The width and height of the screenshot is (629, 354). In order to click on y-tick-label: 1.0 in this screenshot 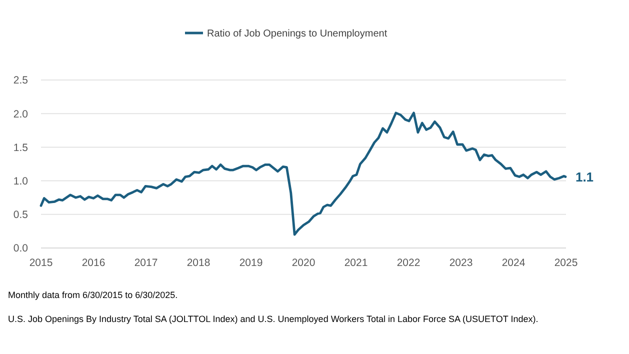, I will do `click(20, 181)`.